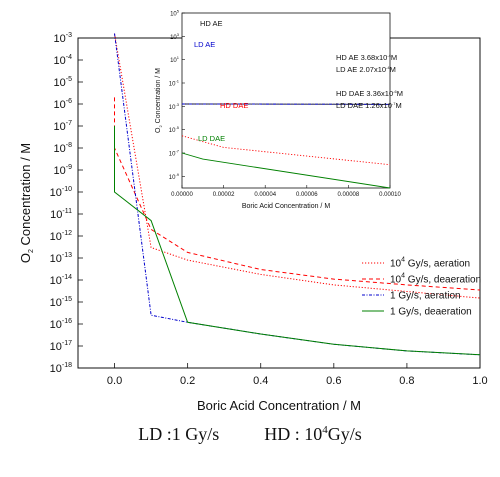 This screenshot has height=477, width=500. I want to click on main-y-tick-label: 10⁻¹⁴, so click(61, 280).